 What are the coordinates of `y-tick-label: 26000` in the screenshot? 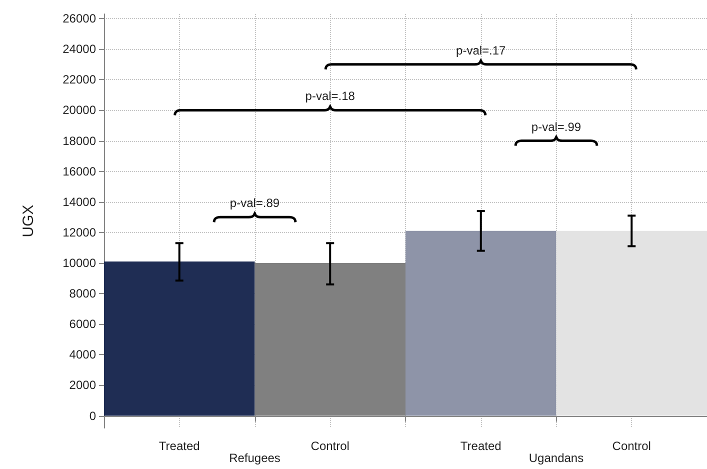 It's located at (79, 19).